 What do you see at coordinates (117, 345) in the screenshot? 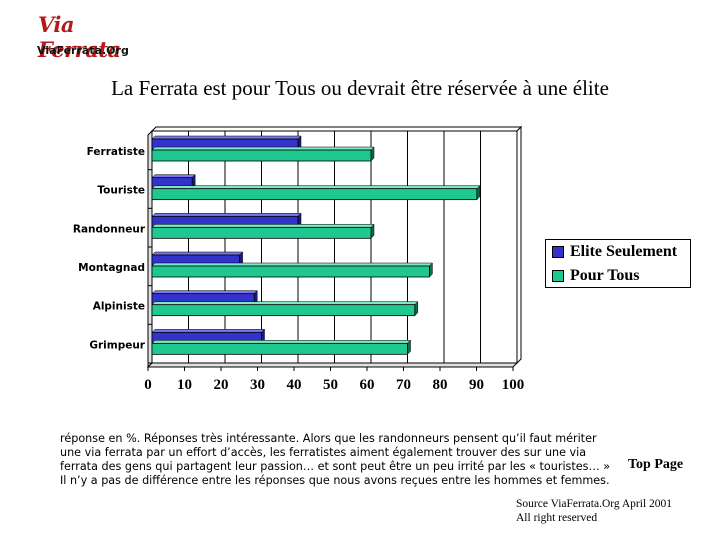
I see `category-label: Grimpeur` at bounding box center [117, 345].